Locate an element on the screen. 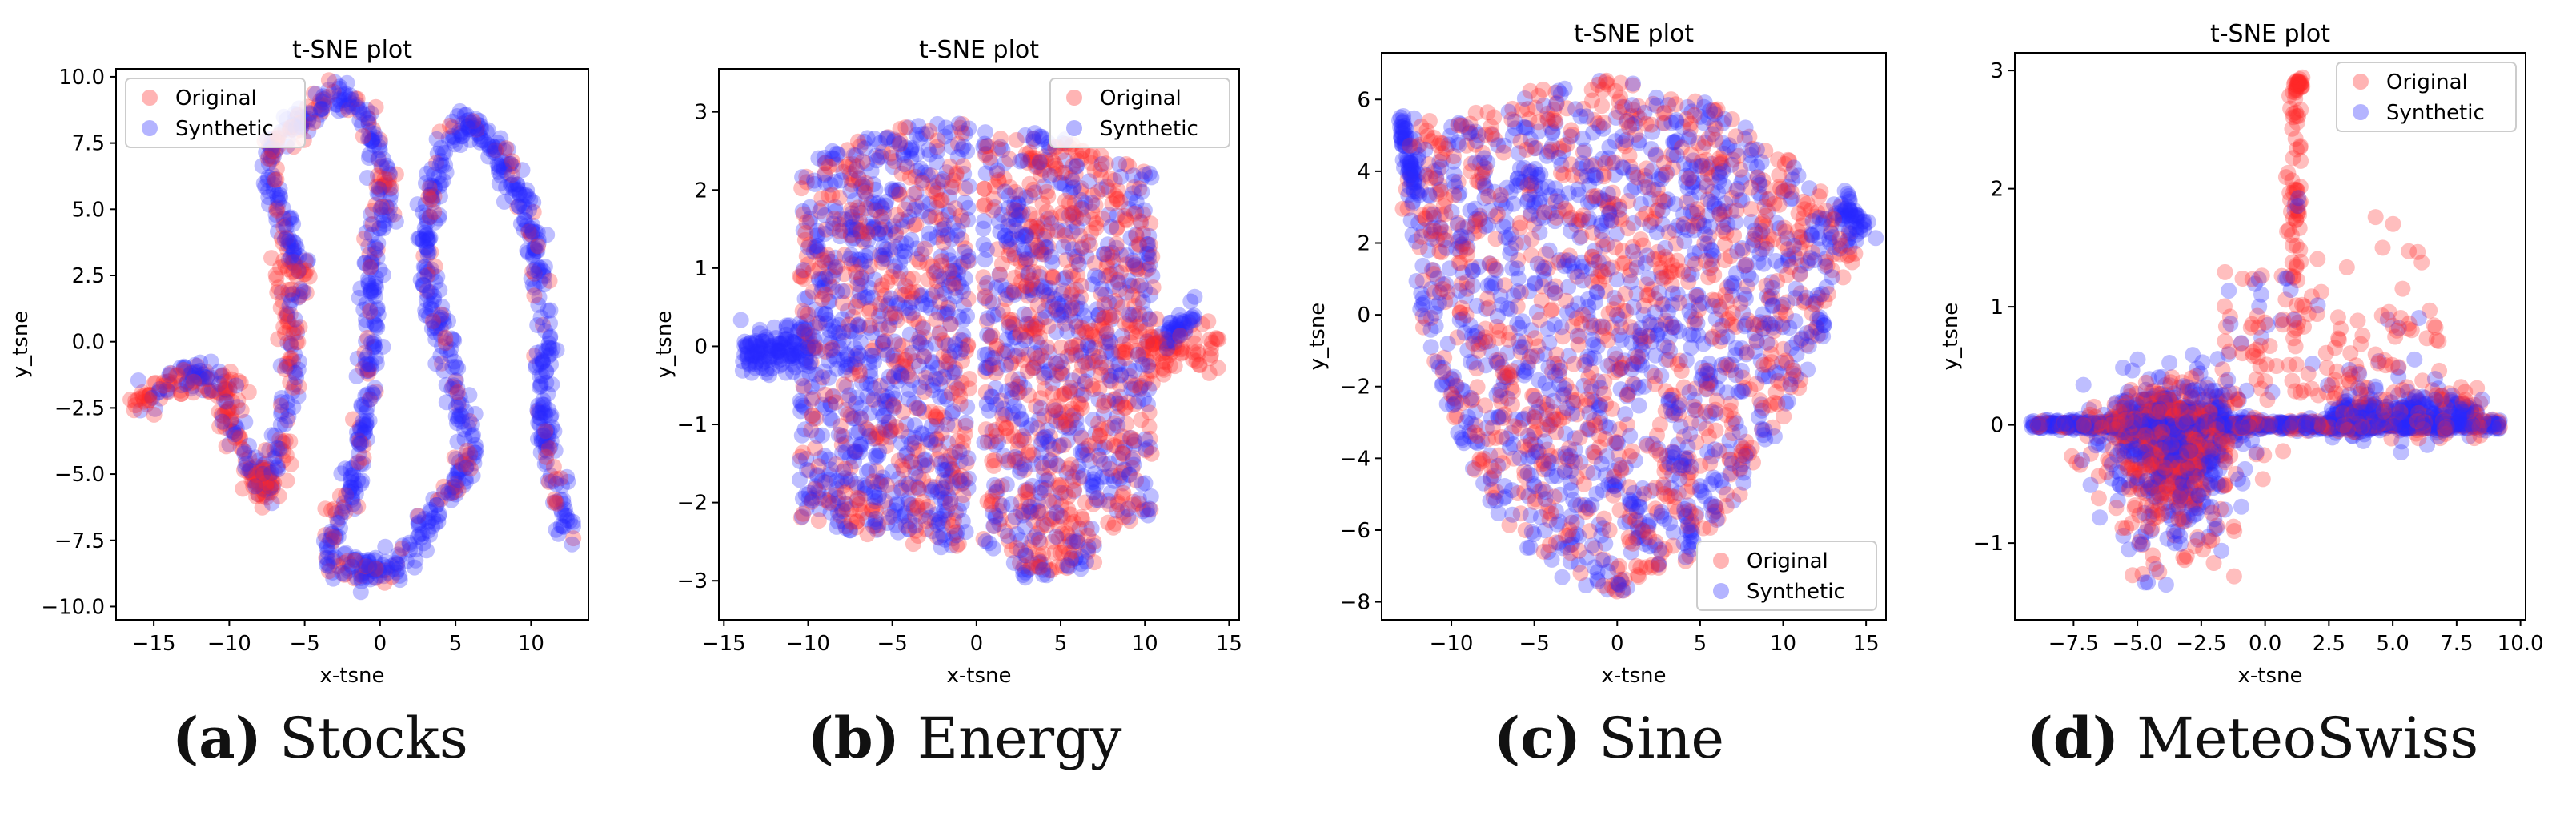  chart-title: t-SNE plot is located at coordinates (352, 50).